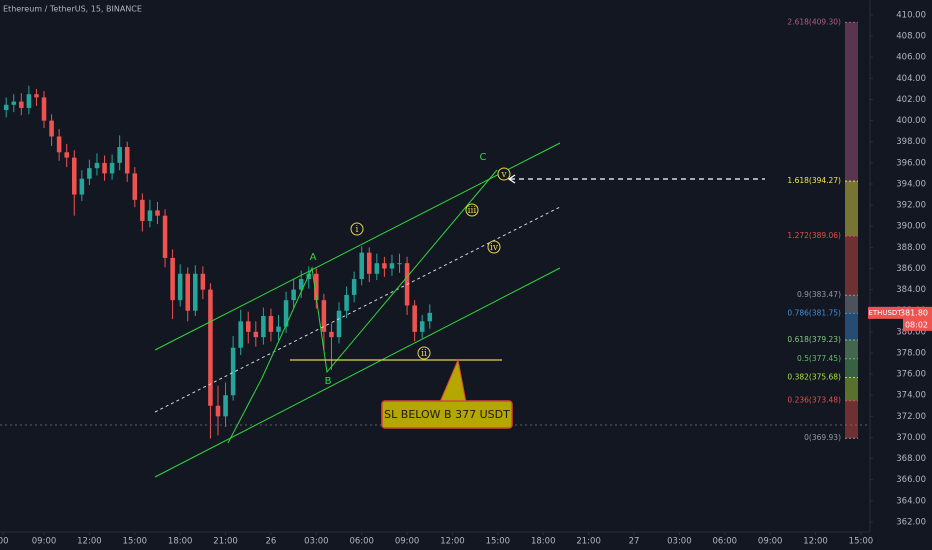 Image resolution: width=932 pixels, height=550 pixels. What do you see at coordinates (911, 121) in the screenshot?
I see `y-tick-label: 400.00` at bounding box center [911, 121].